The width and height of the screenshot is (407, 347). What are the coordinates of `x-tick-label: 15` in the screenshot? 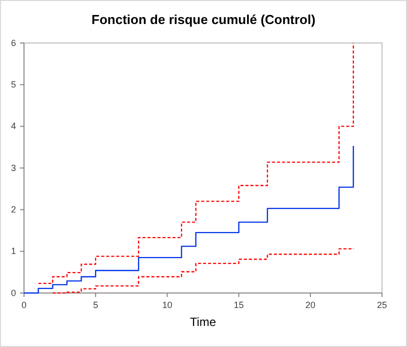 It's located at (239, 305).